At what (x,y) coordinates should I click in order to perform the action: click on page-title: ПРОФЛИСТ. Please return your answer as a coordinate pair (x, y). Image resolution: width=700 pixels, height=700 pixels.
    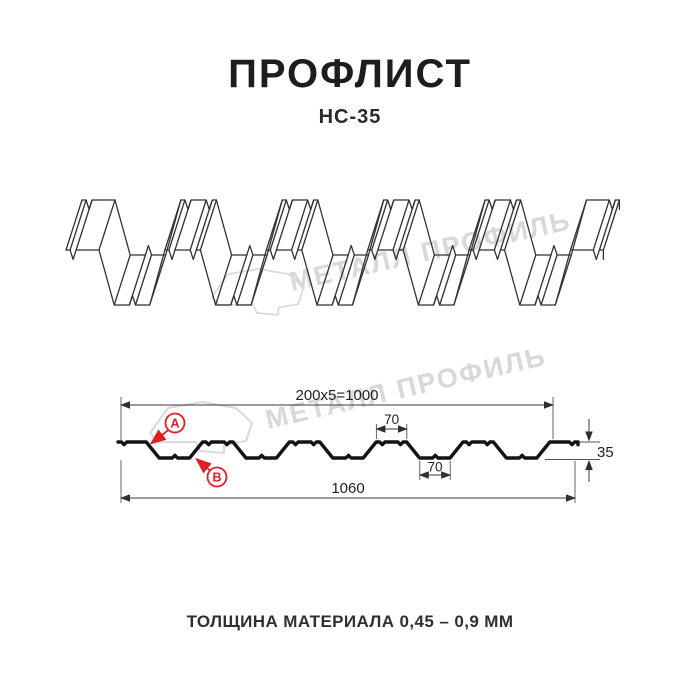
    Looking at the image, I should click on (350, 74).